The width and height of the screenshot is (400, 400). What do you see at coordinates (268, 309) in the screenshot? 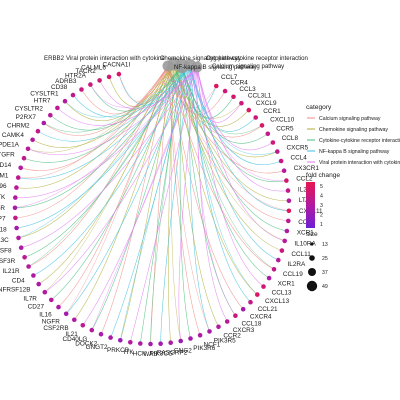
I see `gene-label-ccl21: CCL21` at bounding box center [268, 309].